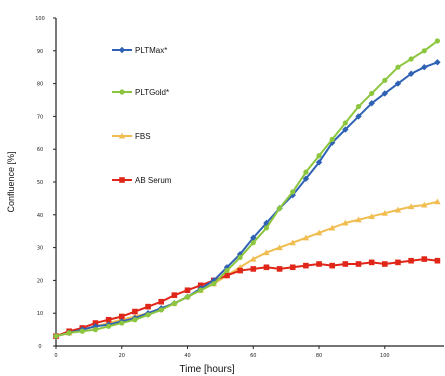 The image size is (445, 376). Describe the element at coordinates (153, 180) in the screenshot. I see `legend-label: AB Serum` at that location.